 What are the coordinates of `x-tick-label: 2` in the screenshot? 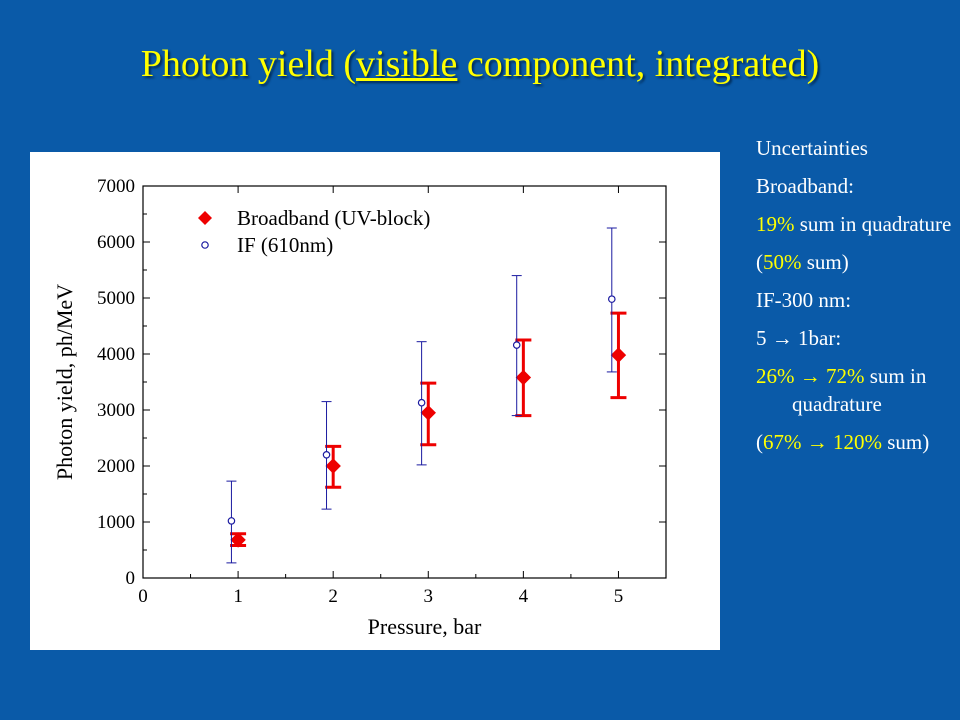 It's located at (333, 596).